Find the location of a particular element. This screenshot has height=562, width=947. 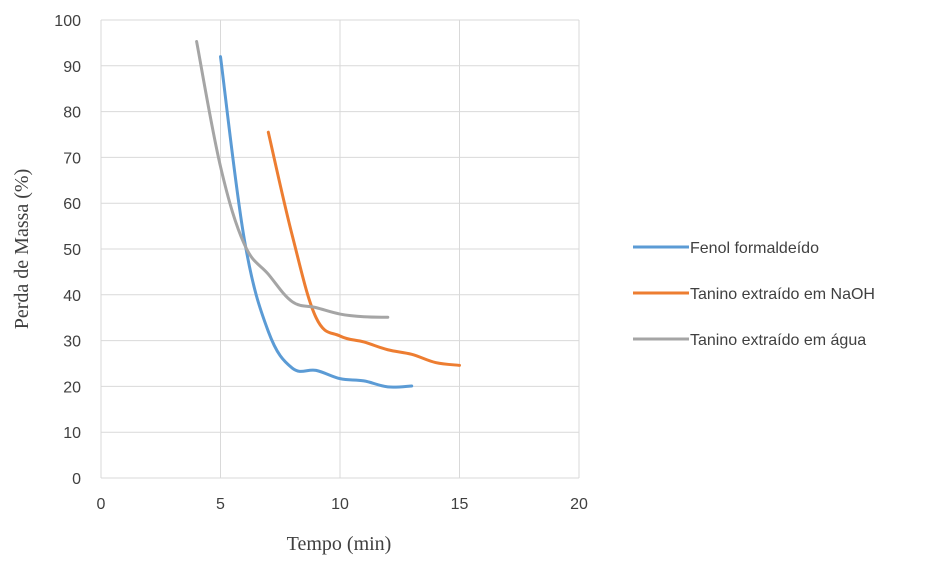

legend-label: Tanino extraído em NaOH is located at coordinates (782, 294).